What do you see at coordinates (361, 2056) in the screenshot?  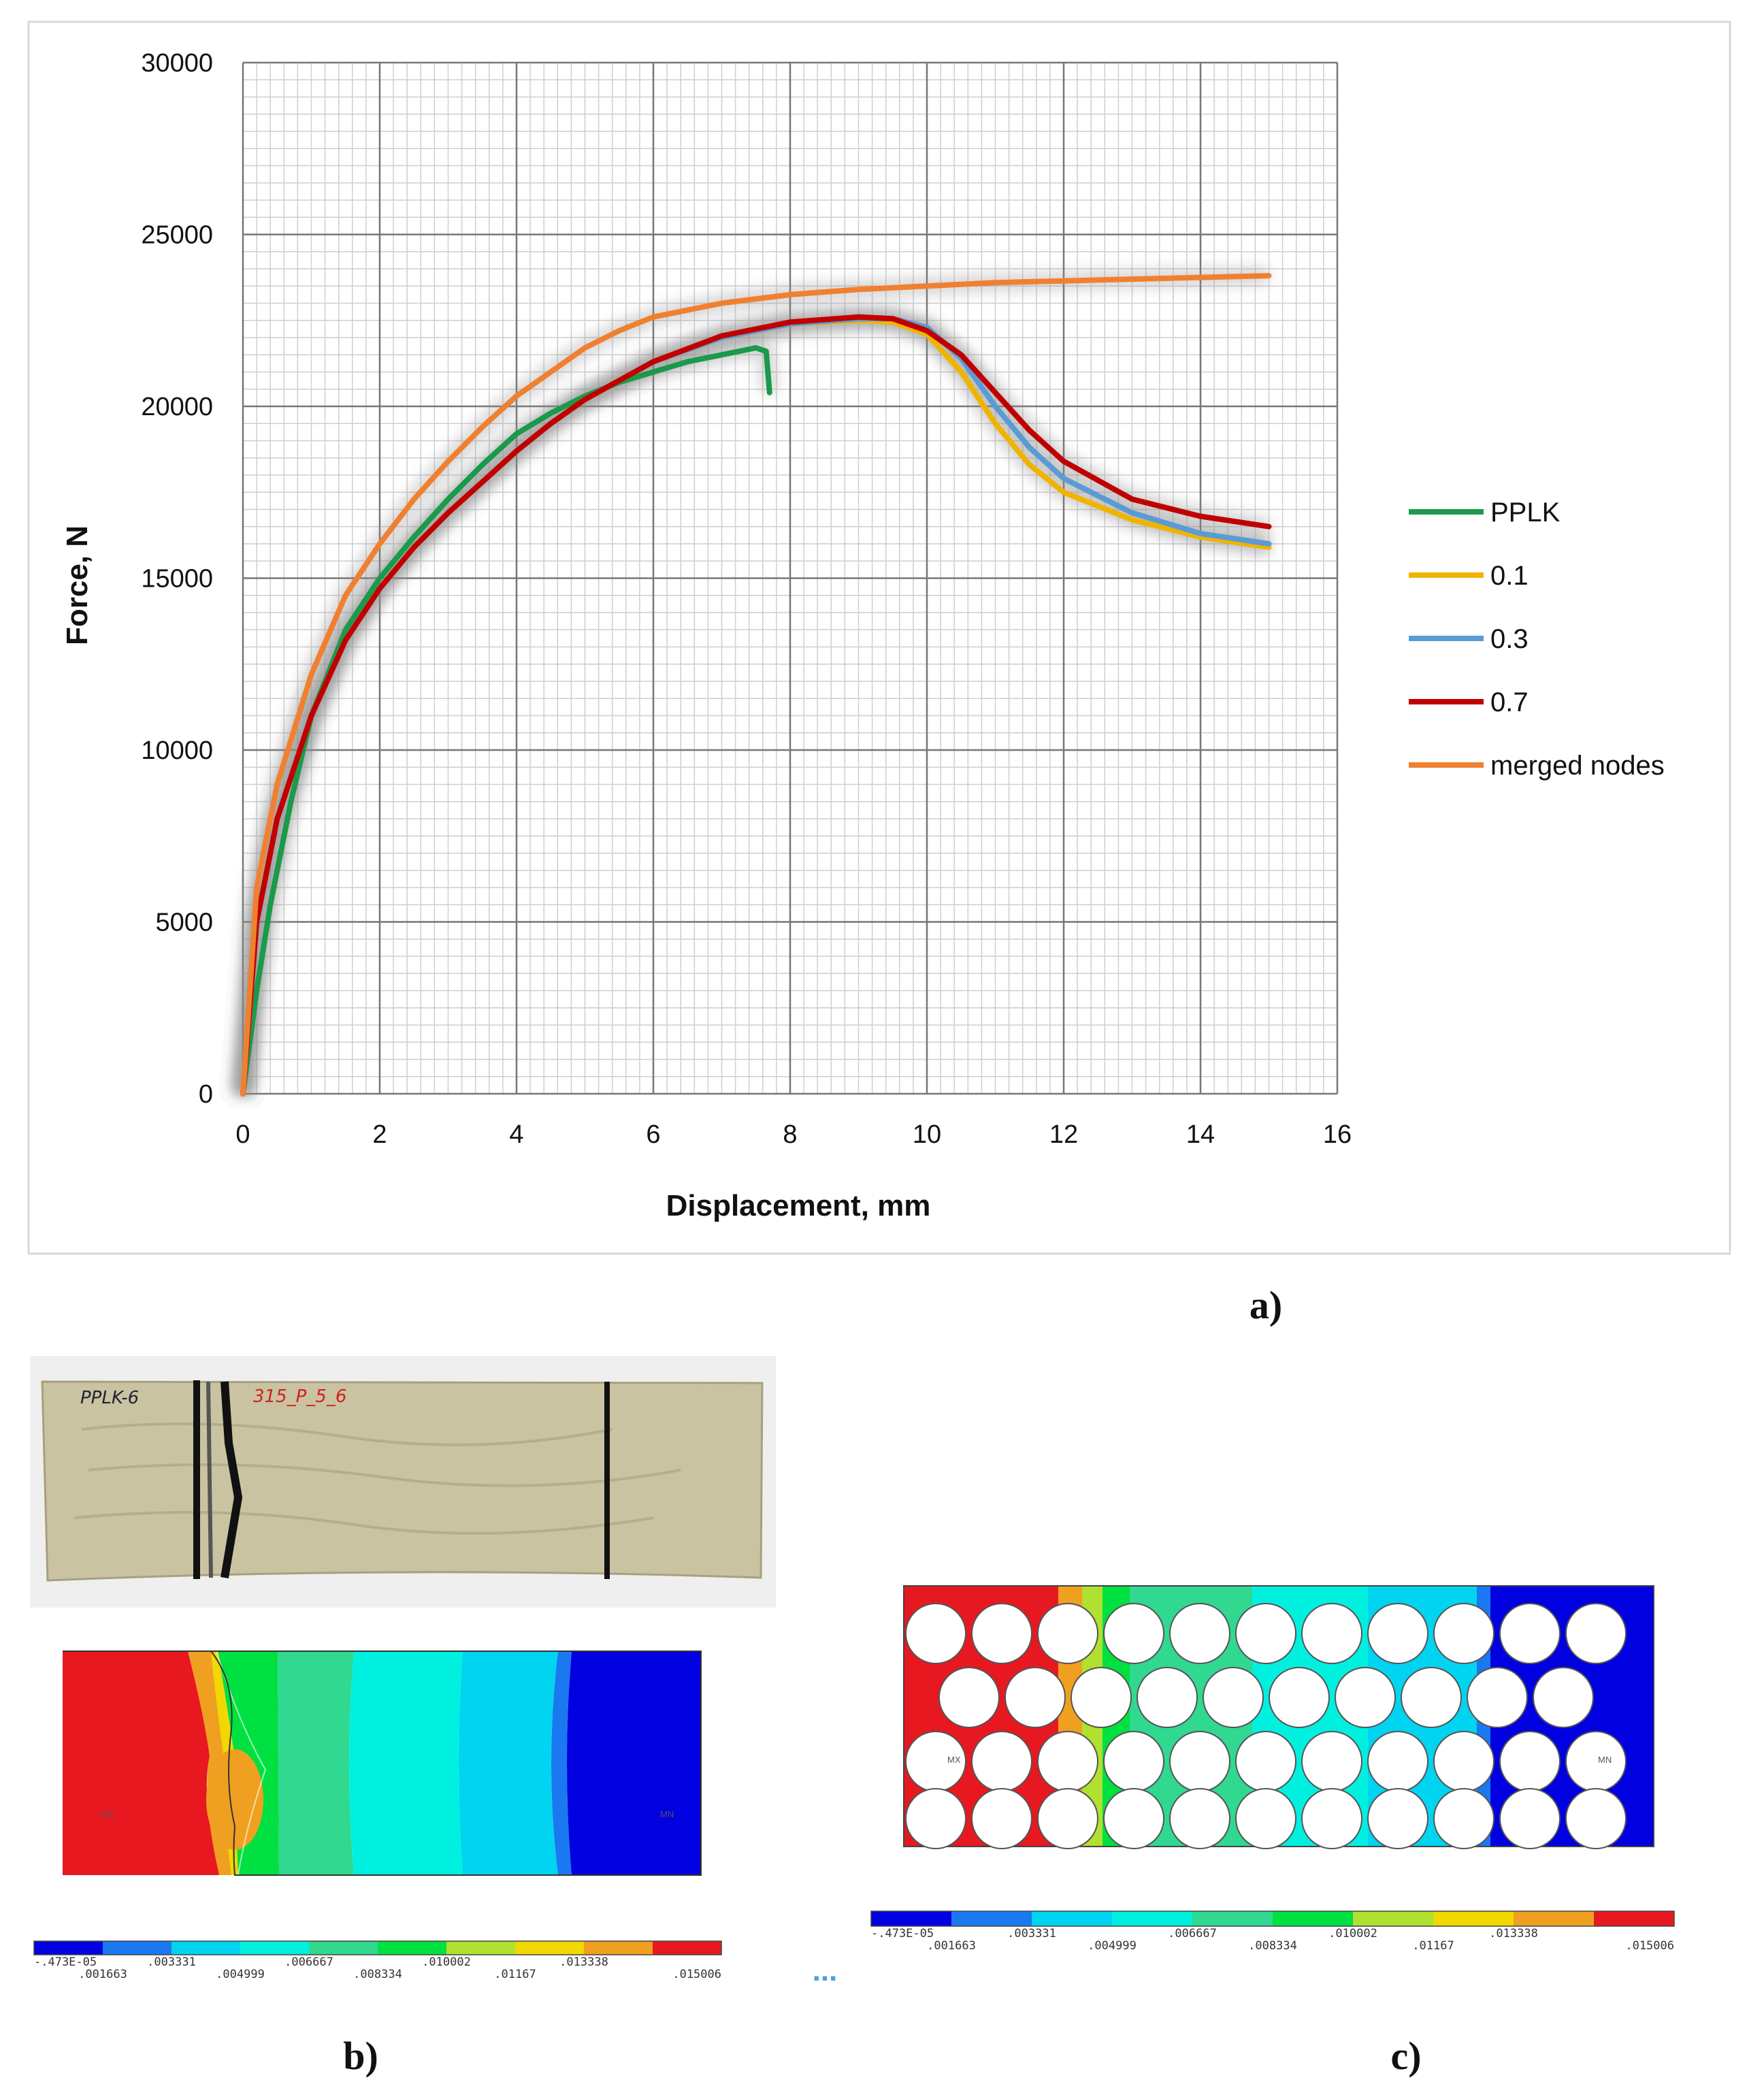 I see `panel-label-b: b)` at bounding box center [361, 2056].